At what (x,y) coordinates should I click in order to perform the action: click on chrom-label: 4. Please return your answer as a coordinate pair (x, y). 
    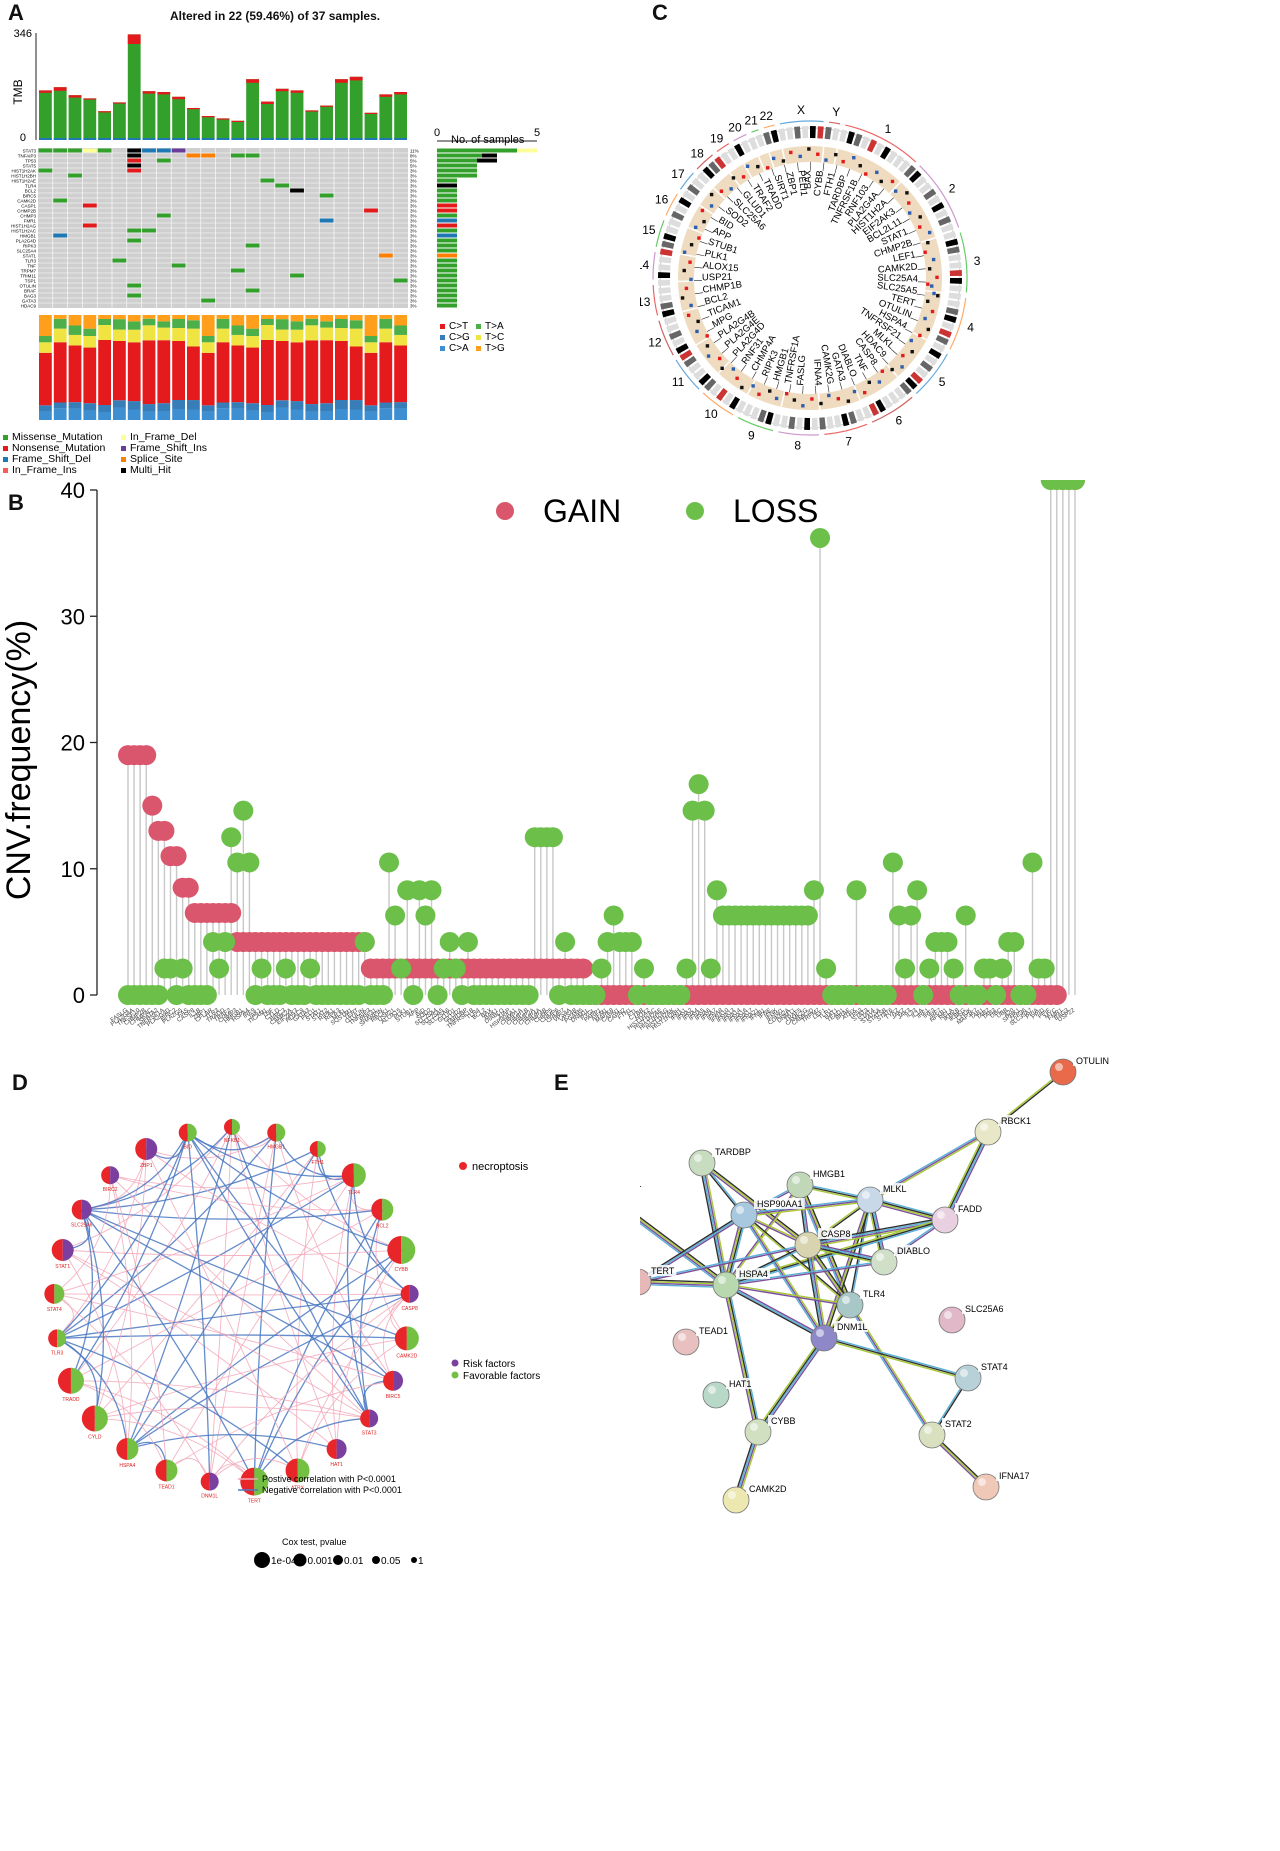
    Looking at the image, I should click on (970, 327).